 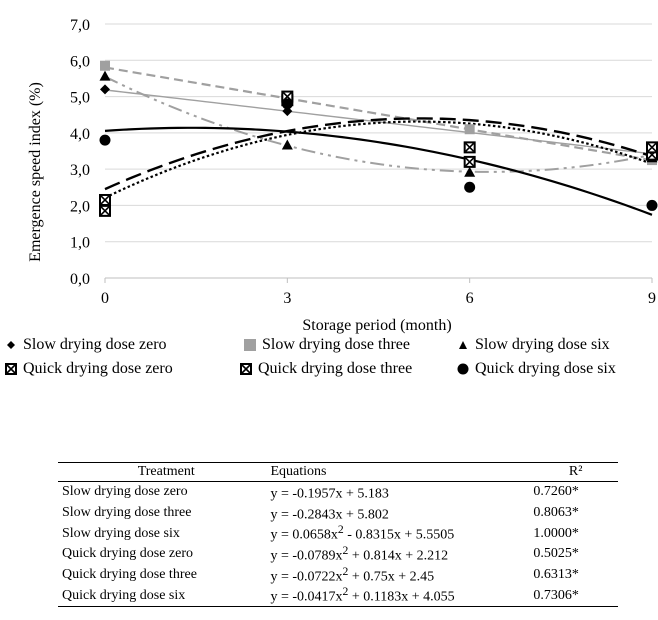 What do you see at coordinates (335, 368) in the screenshot?
I see `legend-label: Quick drying dose three` at bounding box center [335, 368].